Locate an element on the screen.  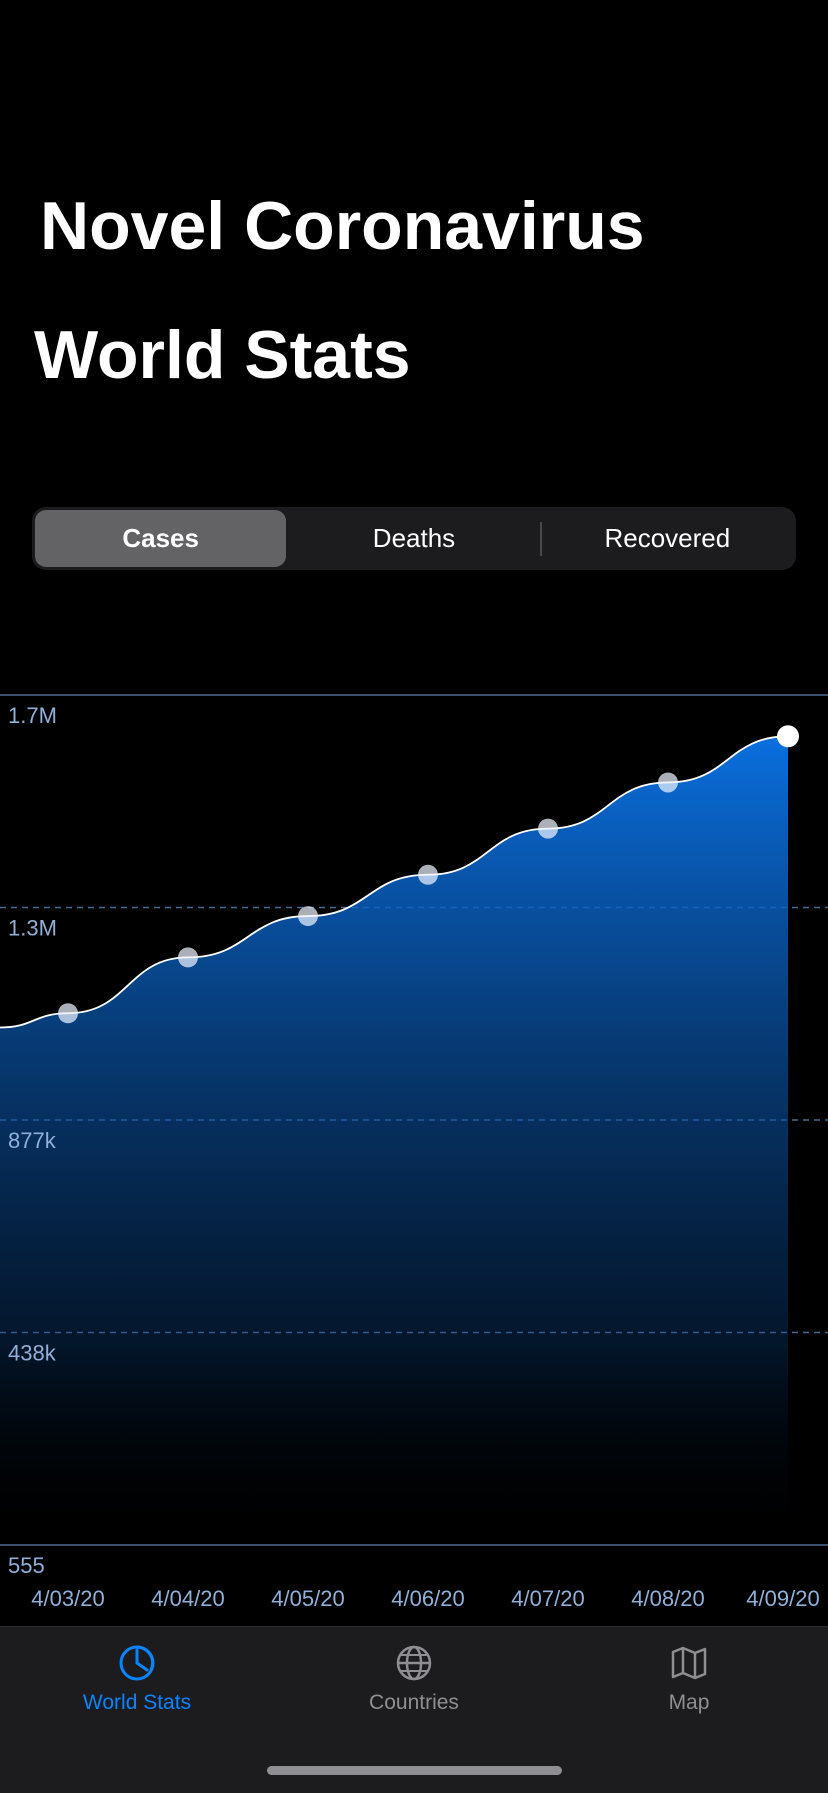
x-tick-label: 4/03/20 is located at coordinates (67, 1598).